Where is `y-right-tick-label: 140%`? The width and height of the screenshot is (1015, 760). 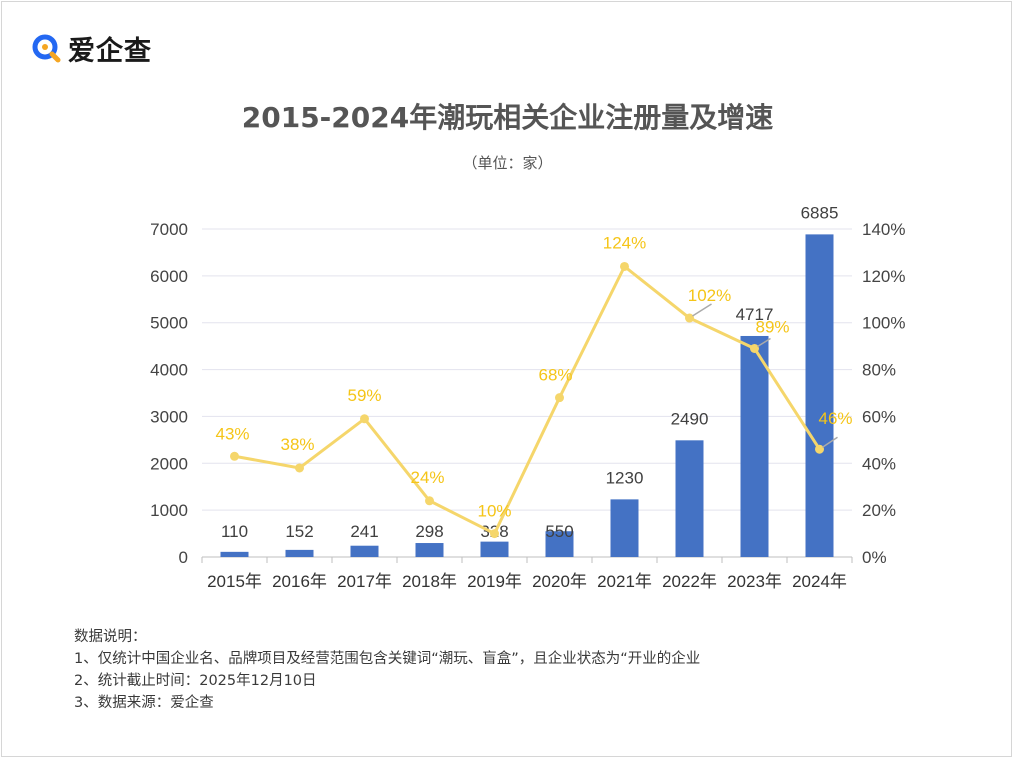 y-right-tick-label: 140% is located at coordinates (883, 229).